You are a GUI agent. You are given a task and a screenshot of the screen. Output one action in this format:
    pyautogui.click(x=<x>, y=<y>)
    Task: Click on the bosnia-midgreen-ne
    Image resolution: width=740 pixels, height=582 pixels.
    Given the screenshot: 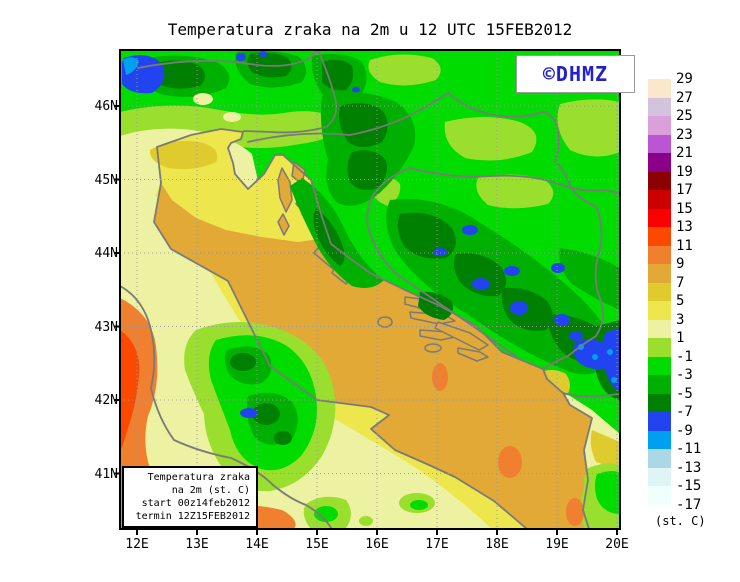 What is the action you would take?
    pyautogui.click(x=589, y=279)
    